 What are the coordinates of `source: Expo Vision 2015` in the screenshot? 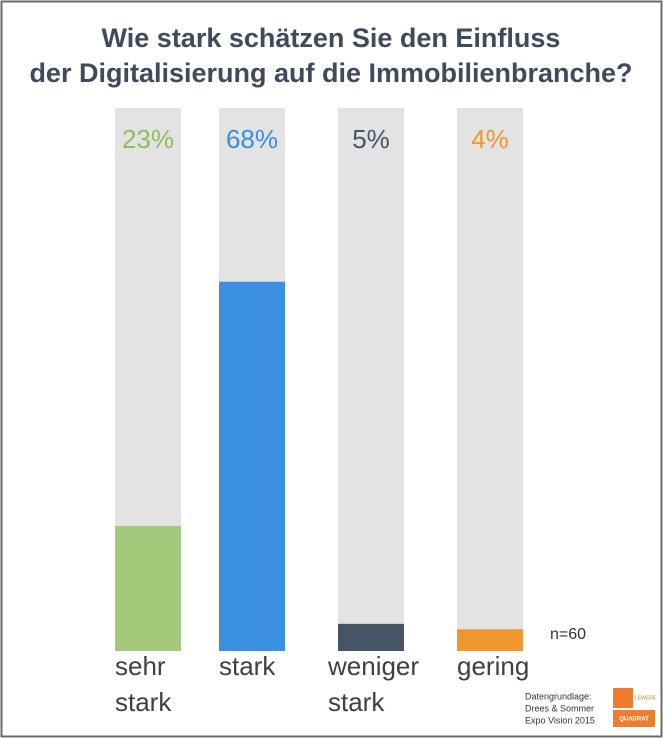 It's located at (560, 720).